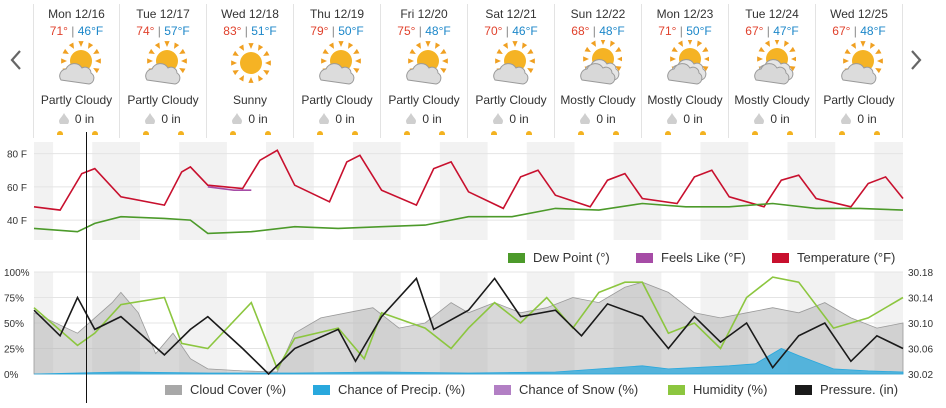 Image resolution: width=946 pixels, height=408 pixels. Describe the element at coordinates (859, 71) in the screenshot. I see `day-column: Wed 12/25 67° | 48°F Partly Cloudy 0 in` at that location.